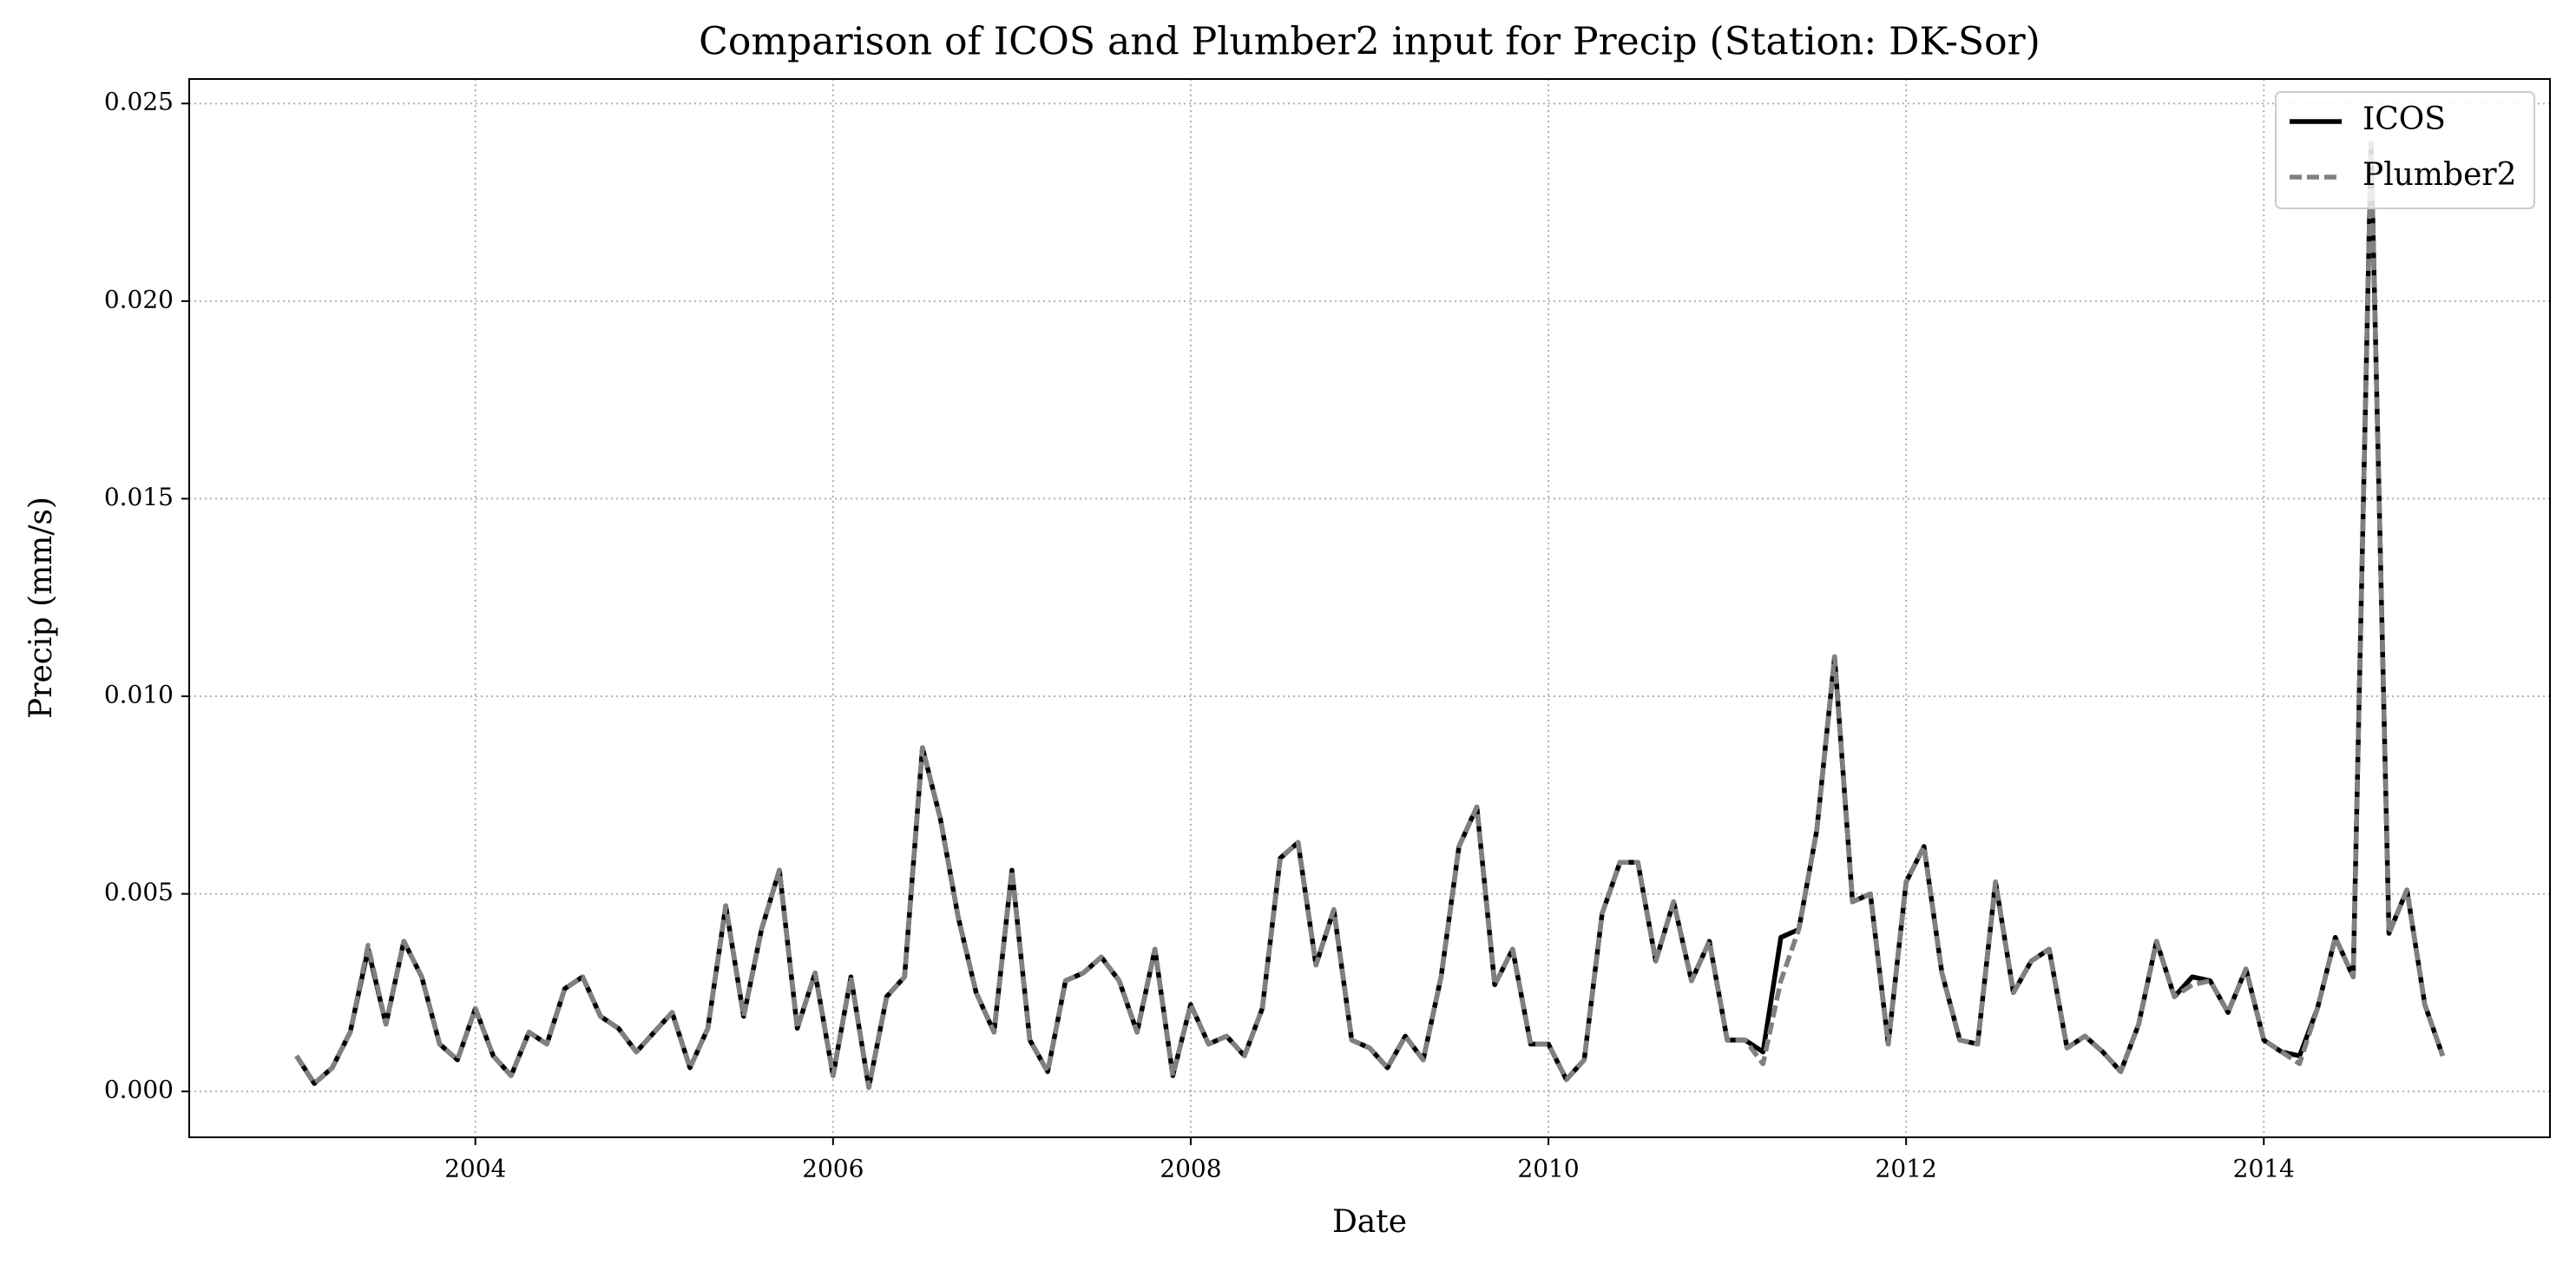 The width and height of the screenshot is (2576, 1271). I want to click on y-tick-label: 0.000, so click(139, 1090).